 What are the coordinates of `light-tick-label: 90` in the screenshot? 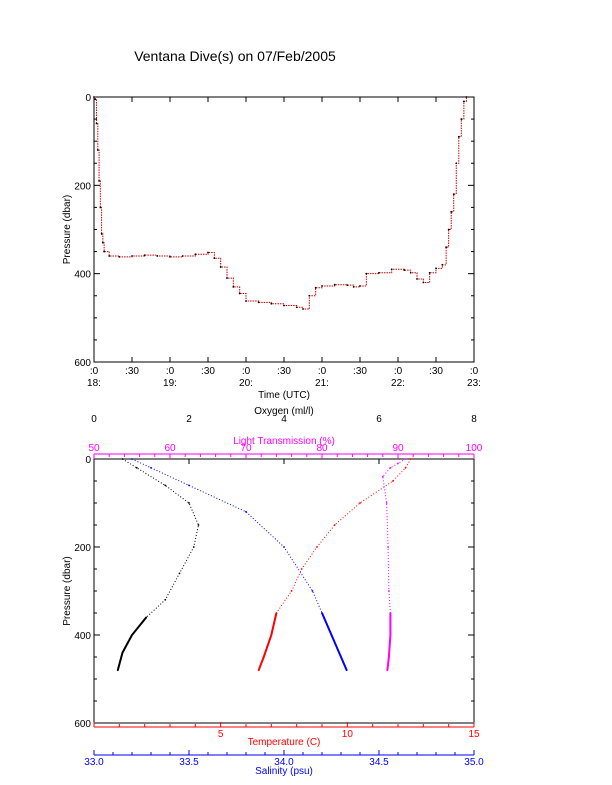 It's located at (398, 448).